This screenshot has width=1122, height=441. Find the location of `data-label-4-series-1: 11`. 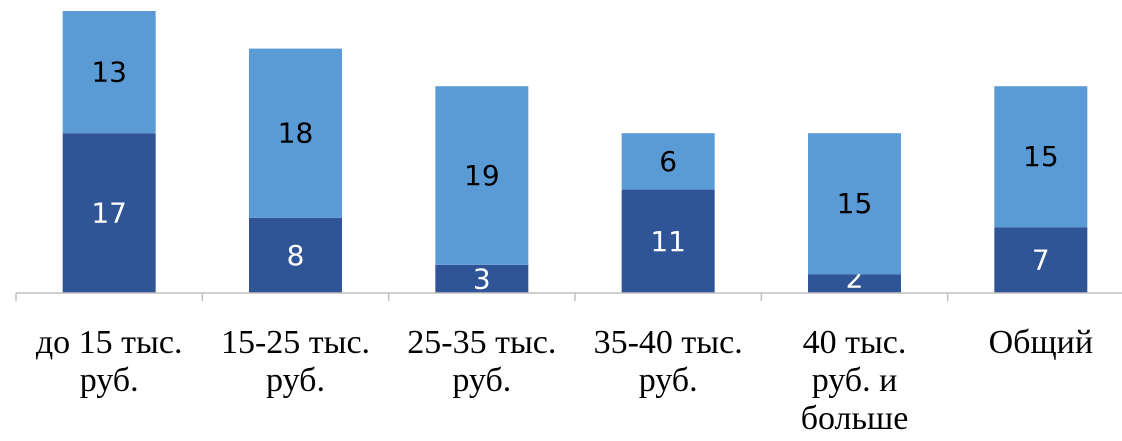

data-label-4-series-1: 11 is located at coordinates (668, 241).